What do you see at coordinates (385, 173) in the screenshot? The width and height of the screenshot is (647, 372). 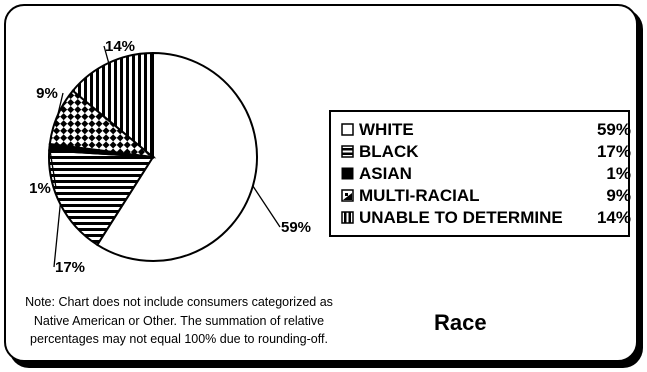 I see `legend-label-asian: ASIAN` at bounding box center [385, 173].